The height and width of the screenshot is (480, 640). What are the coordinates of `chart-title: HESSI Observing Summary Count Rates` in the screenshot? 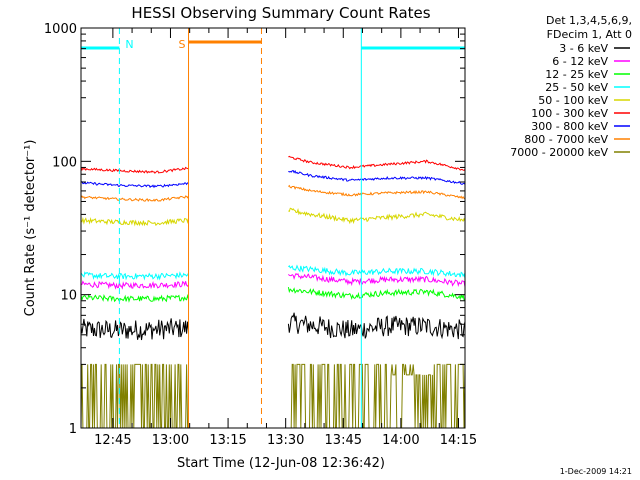 It's located at (280, 13).